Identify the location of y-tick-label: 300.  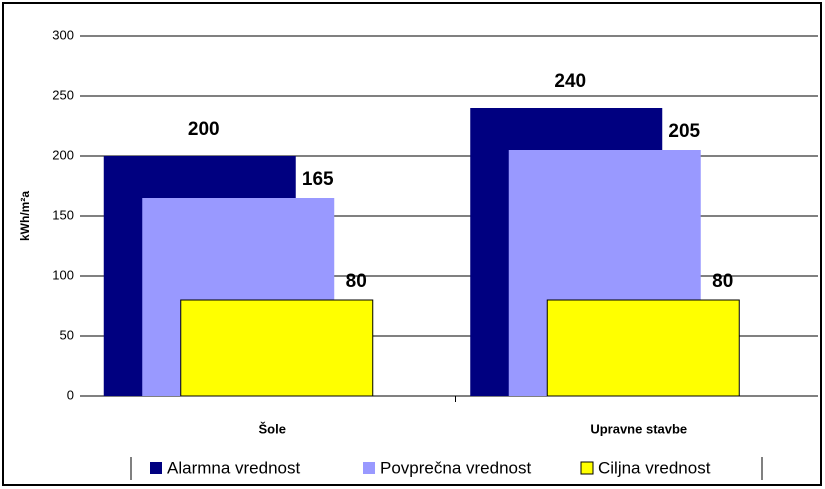
(63, 34).